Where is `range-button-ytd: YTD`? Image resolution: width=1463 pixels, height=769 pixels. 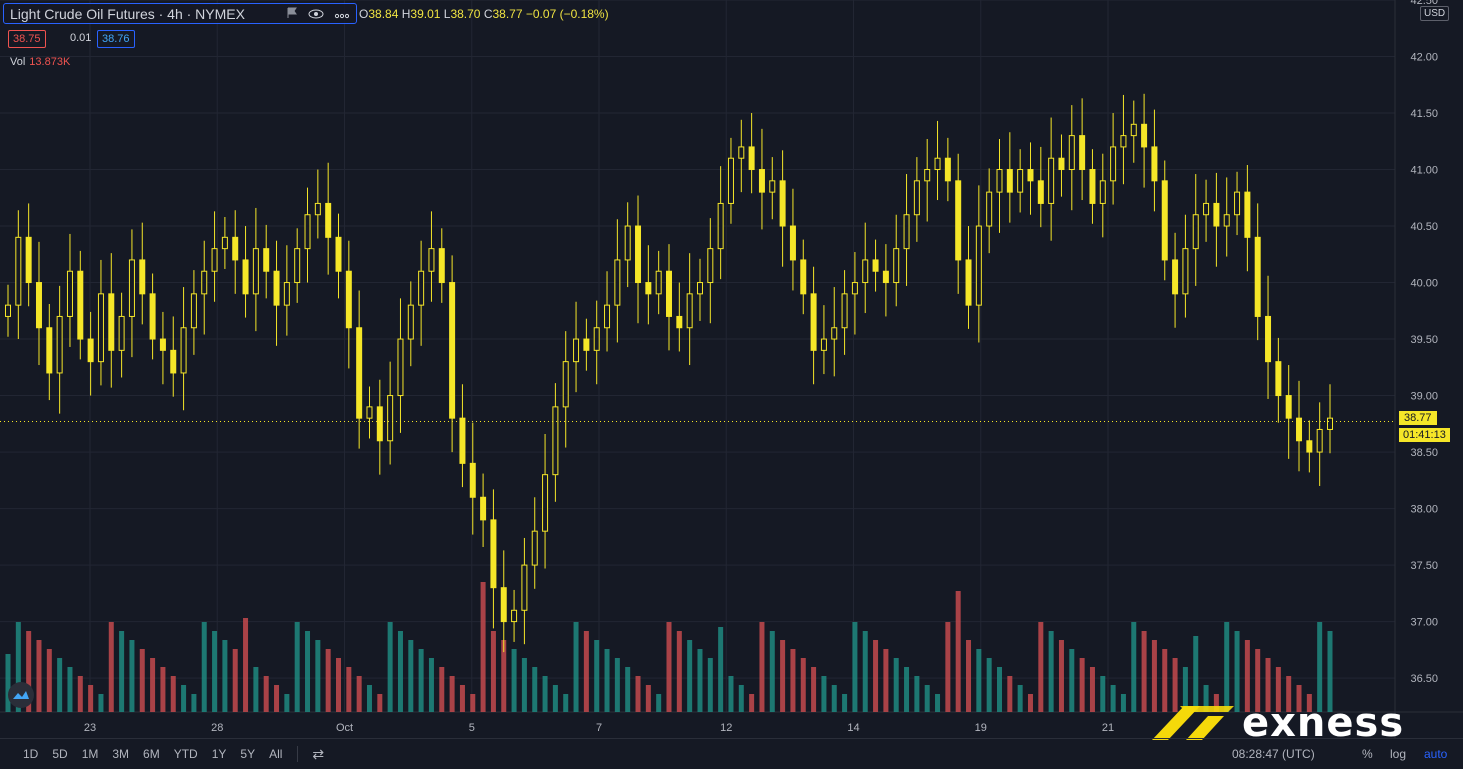 range-button-ytd: YTD is located at coordinates (185, 754).